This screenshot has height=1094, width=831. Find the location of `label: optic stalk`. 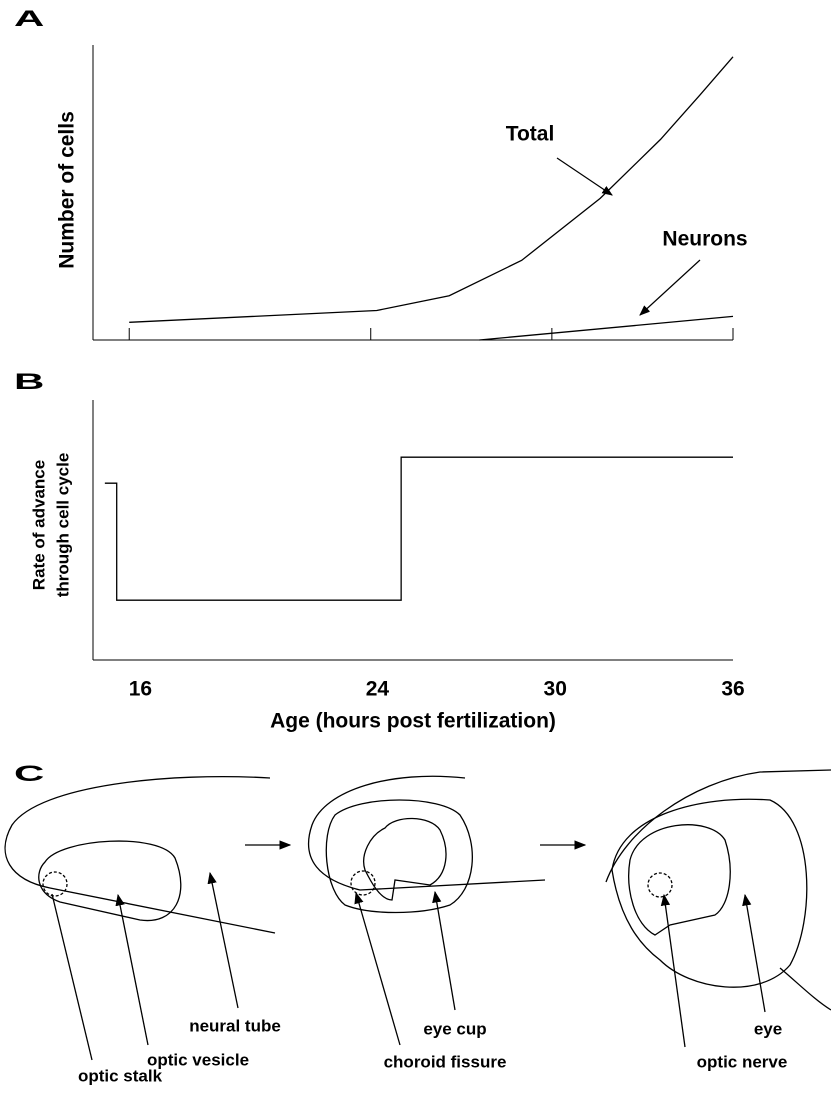

label: optic stalk is located at coordinates (120, 1075).